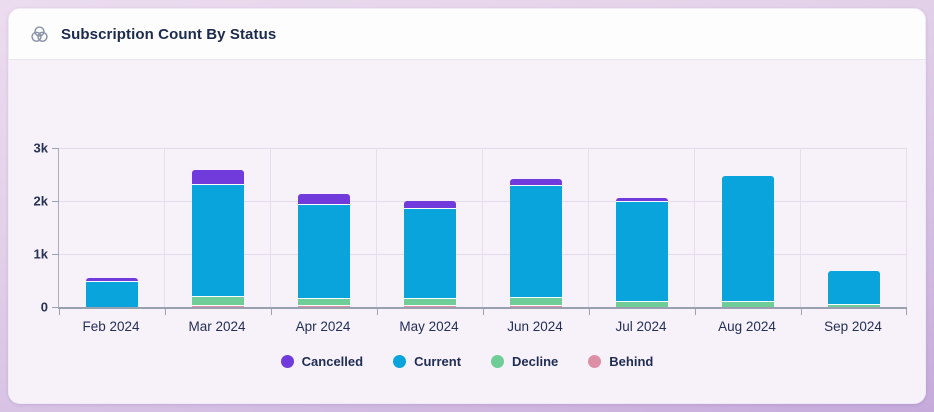  Describe the element at coordinates (641, 326) in the screenshot. I see `x-axis-label: Jul 2024` at that location.